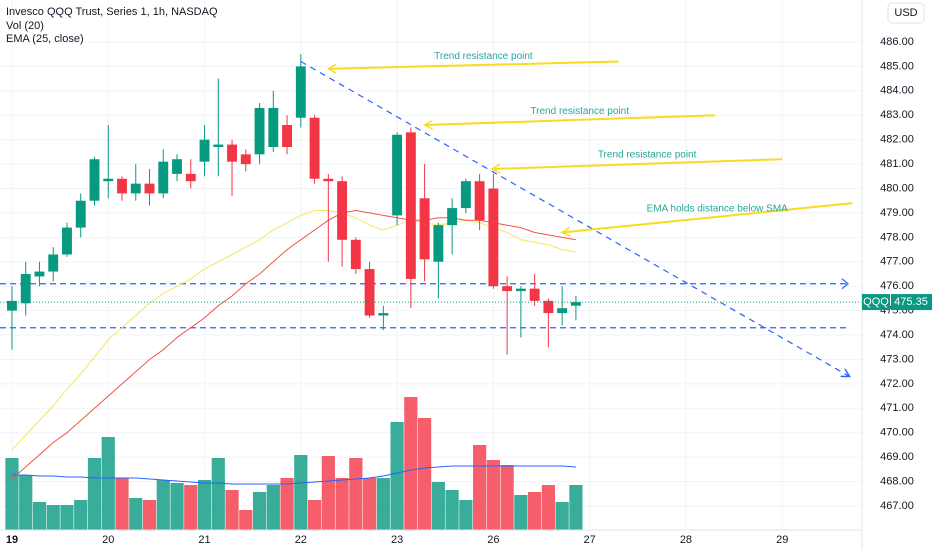  What do you see at coordinates (897, 188) in the screenshot?
I see `y-tick-label: 480.00` at bounding box center [897, 188].